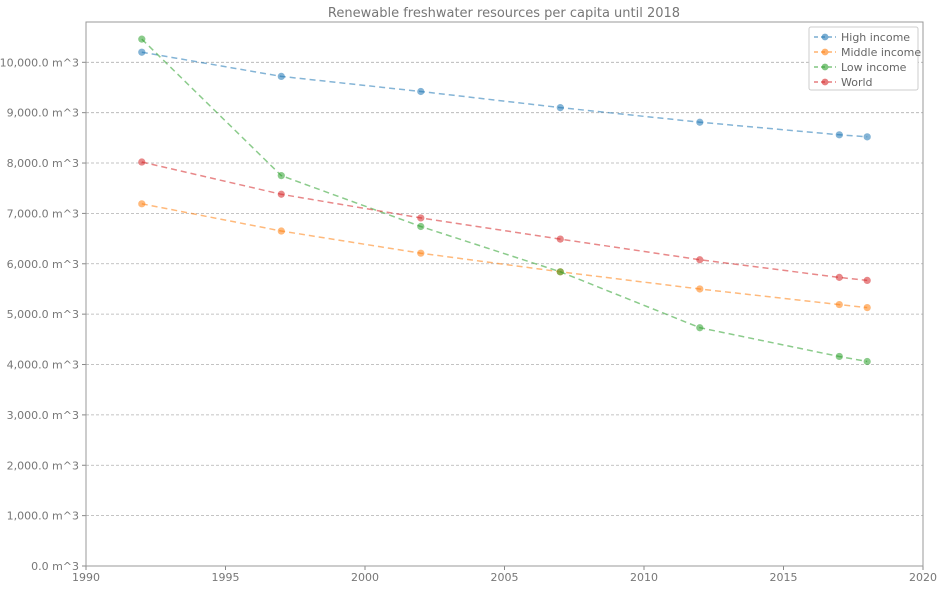  Describe the element at coordinates (39, 62) in the screenshot. I see `y-tick-label: 10,000.0 m^3` at that location.